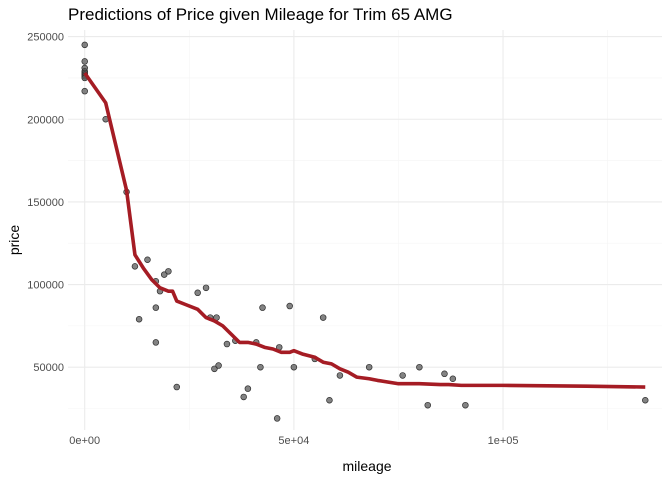 This screenshot has width=672, height=485. I want to click on y-tick-label: 100000, so click(45, 286).